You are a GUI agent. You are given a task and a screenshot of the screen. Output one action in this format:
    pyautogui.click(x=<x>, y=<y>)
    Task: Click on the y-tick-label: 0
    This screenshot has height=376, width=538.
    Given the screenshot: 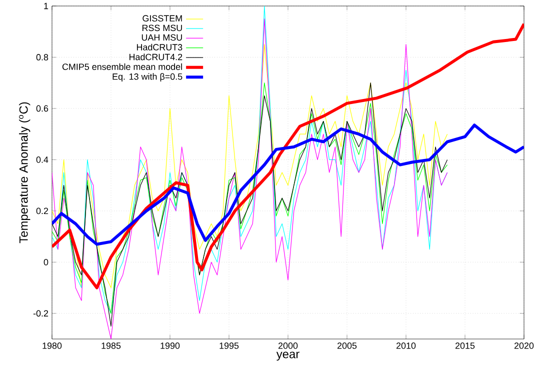 What is the action you would take?
    pyautogui.click(x=46, y=262)
    